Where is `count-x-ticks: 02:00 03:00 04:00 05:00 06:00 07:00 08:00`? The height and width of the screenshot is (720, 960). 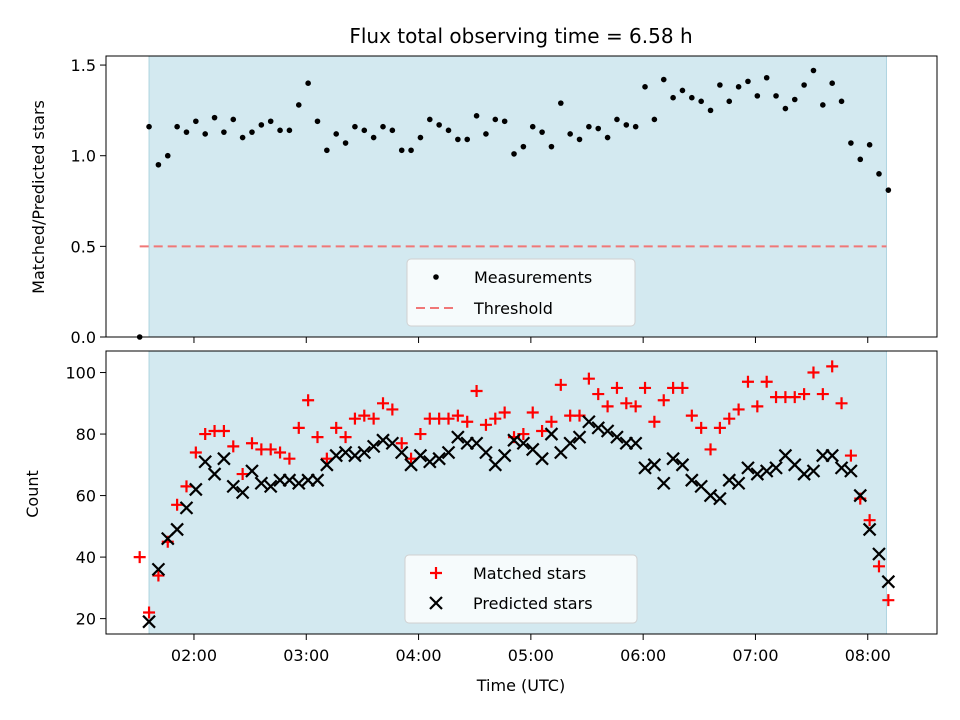 count-x-ticks: 02:00 03:00 04:00 05:00 06:00 07:00 08:00 is located at coordinates (531, 649).